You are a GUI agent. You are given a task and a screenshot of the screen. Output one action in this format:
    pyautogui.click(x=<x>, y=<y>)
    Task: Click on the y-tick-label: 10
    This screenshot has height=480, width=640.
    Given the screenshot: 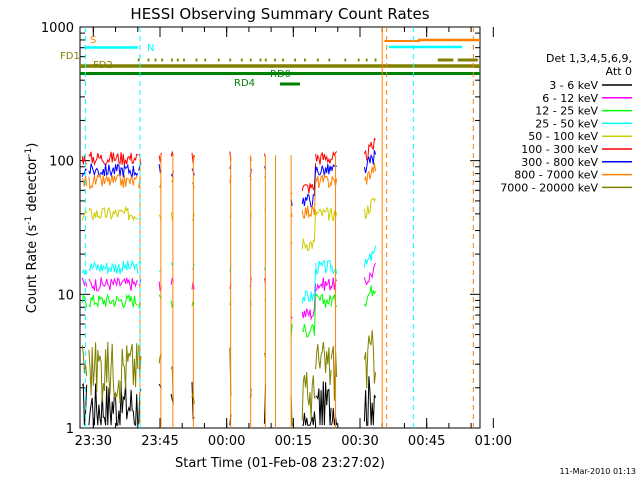 What is the action you would take?
    pyautogui.click(x=65, y=295)
    